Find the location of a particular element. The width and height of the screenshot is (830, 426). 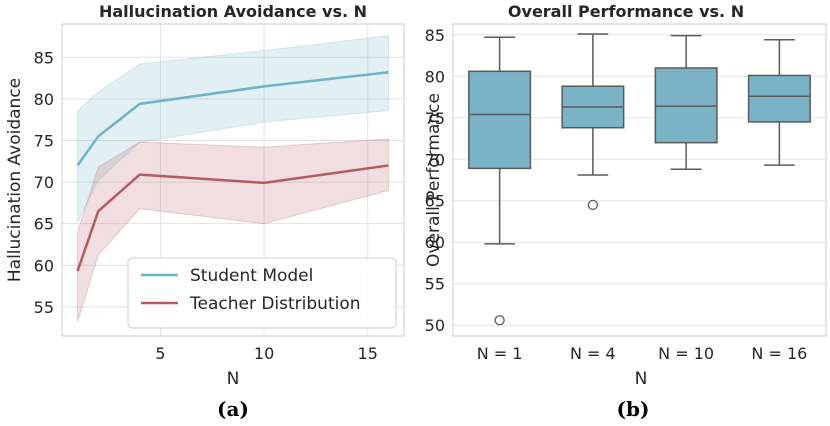

chart-b-x-axis-label: N is located at coordinates (641, 379).